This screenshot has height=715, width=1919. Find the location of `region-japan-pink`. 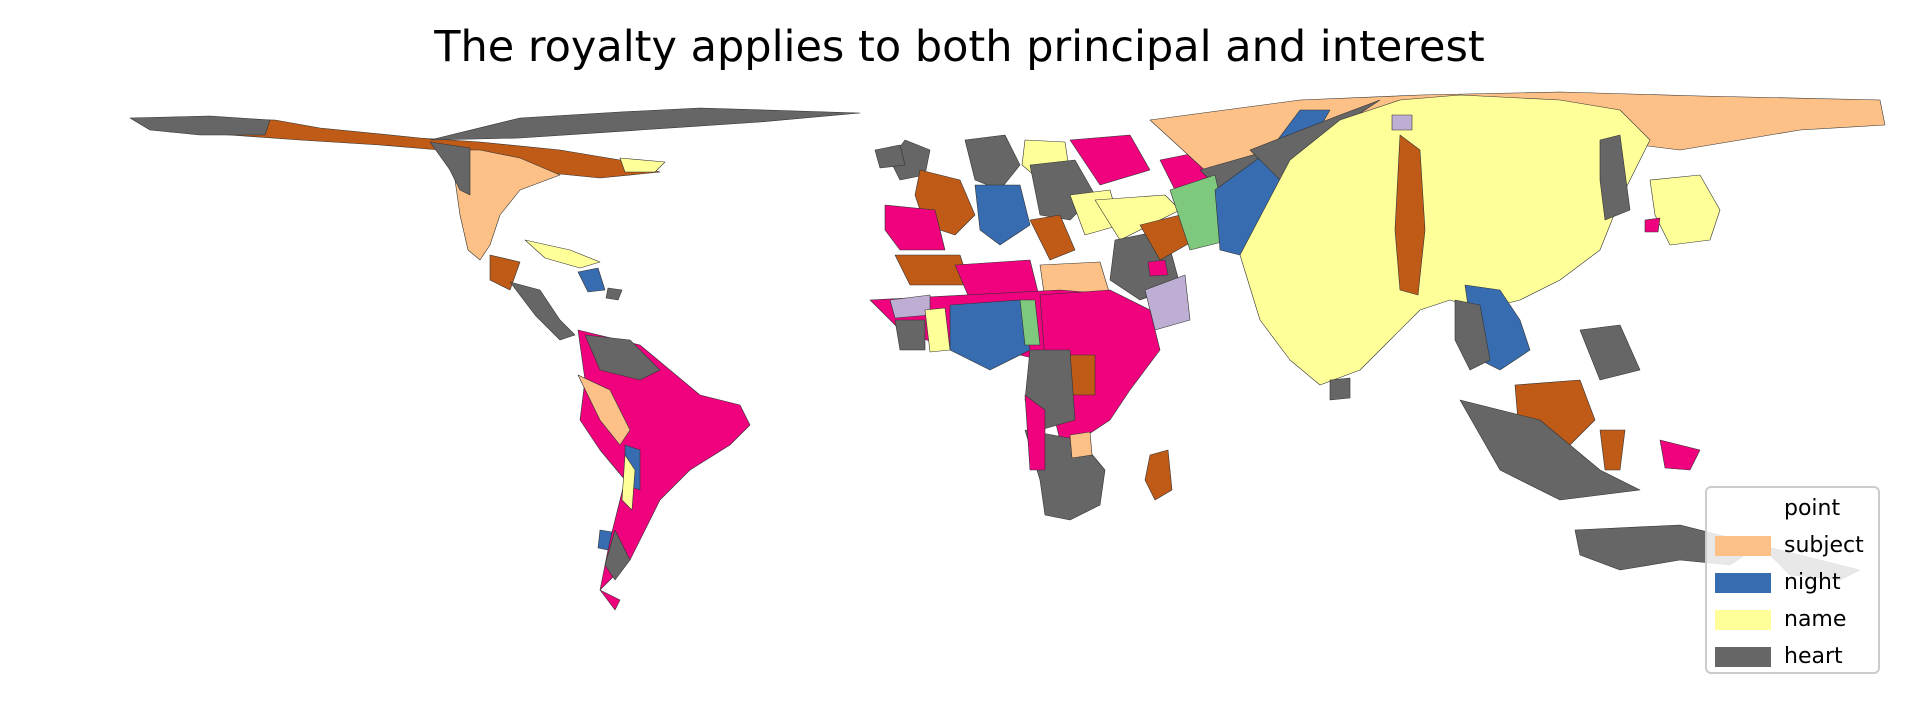

region-japan-pink is located at coordinates (1652, 225).